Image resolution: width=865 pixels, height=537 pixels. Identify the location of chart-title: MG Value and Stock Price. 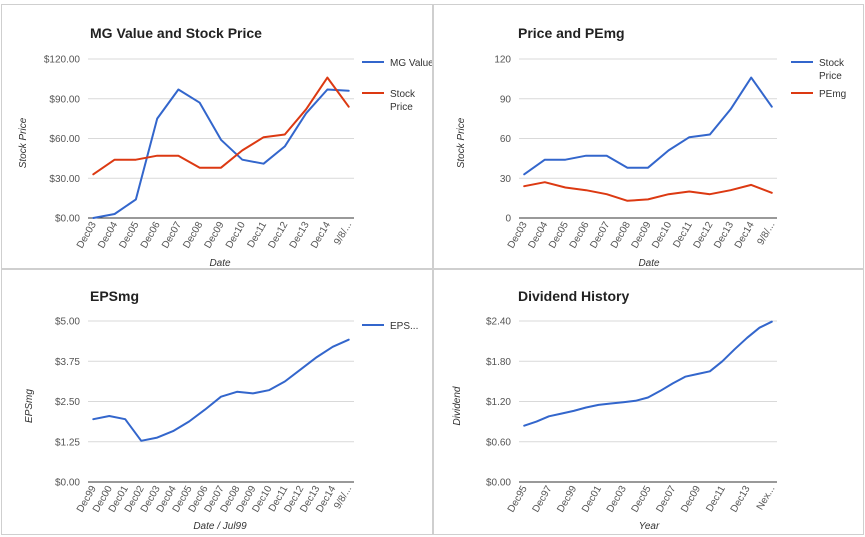
(176, 33).